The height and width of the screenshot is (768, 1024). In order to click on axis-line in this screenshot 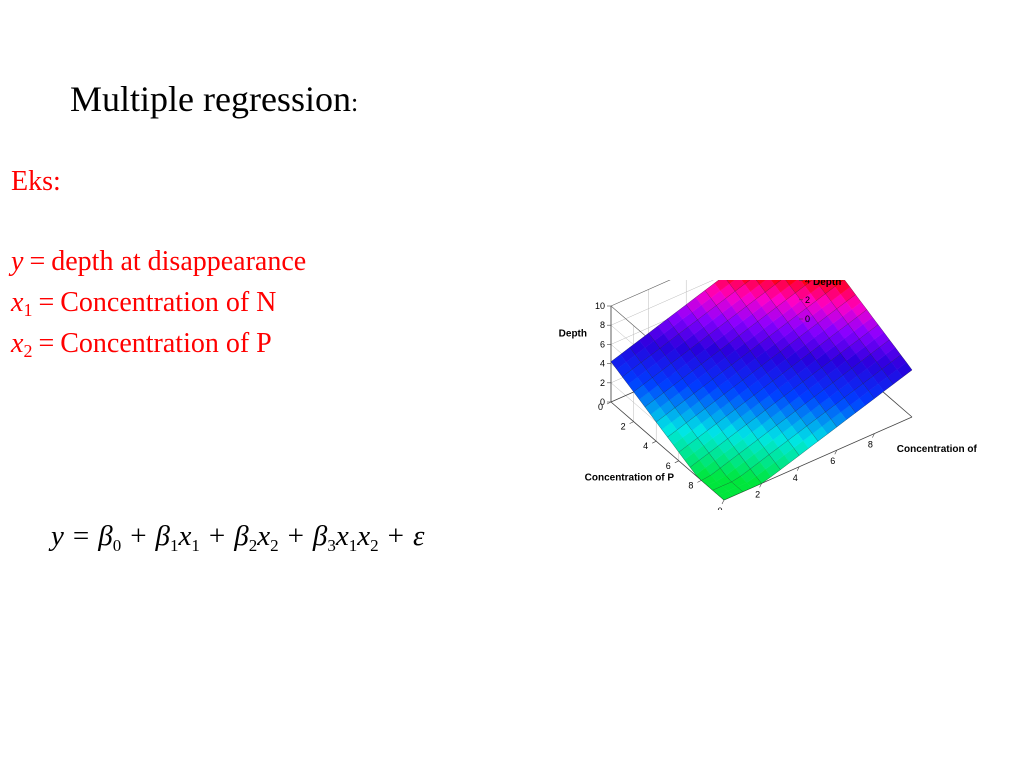, I will do `click(640, 293)`.